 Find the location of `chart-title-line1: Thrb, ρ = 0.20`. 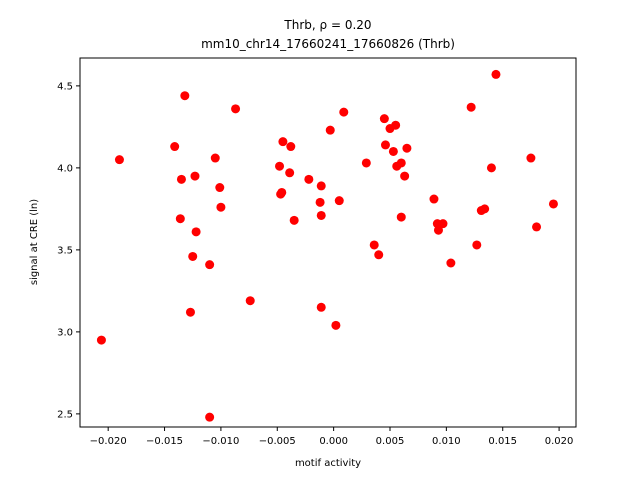

chart-title-line1: Thrb, ρ = 0.20 is located at coordinates (327, 25).